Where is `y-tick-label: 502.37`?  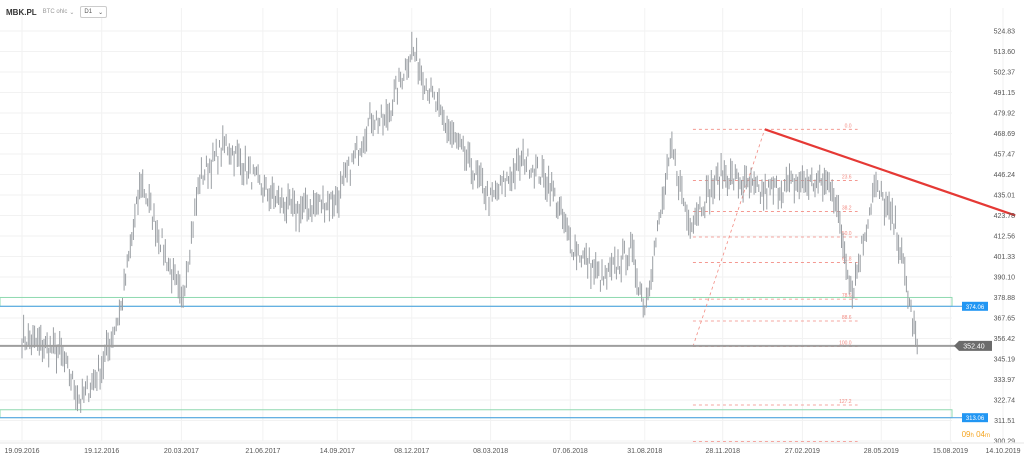
y-tick-label: 502.37 is located at coordinates (1005, 73).